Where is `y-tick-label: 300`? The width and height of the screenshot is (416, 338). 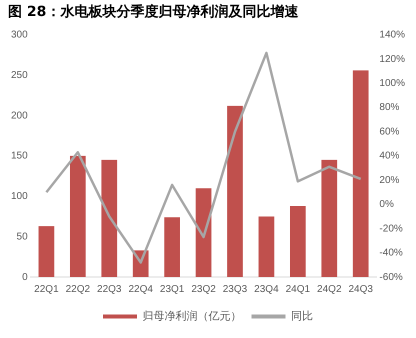 y-tick-label: 300 is located at coordinates (19, 35).